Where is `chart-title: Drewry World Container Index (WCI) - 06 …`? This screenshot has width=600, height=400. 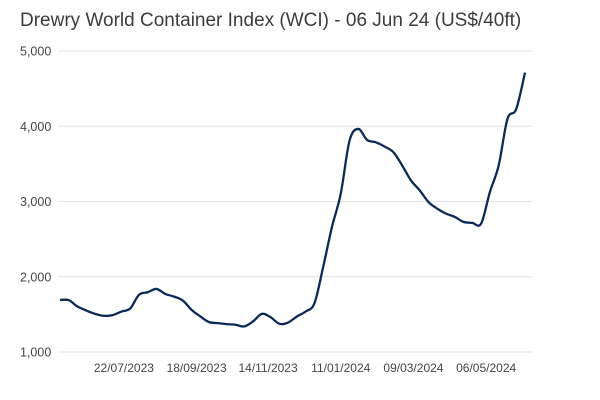 chart-title: Drewry World Container Index (WCI) - 06 … is located at coordinates (271, 20).